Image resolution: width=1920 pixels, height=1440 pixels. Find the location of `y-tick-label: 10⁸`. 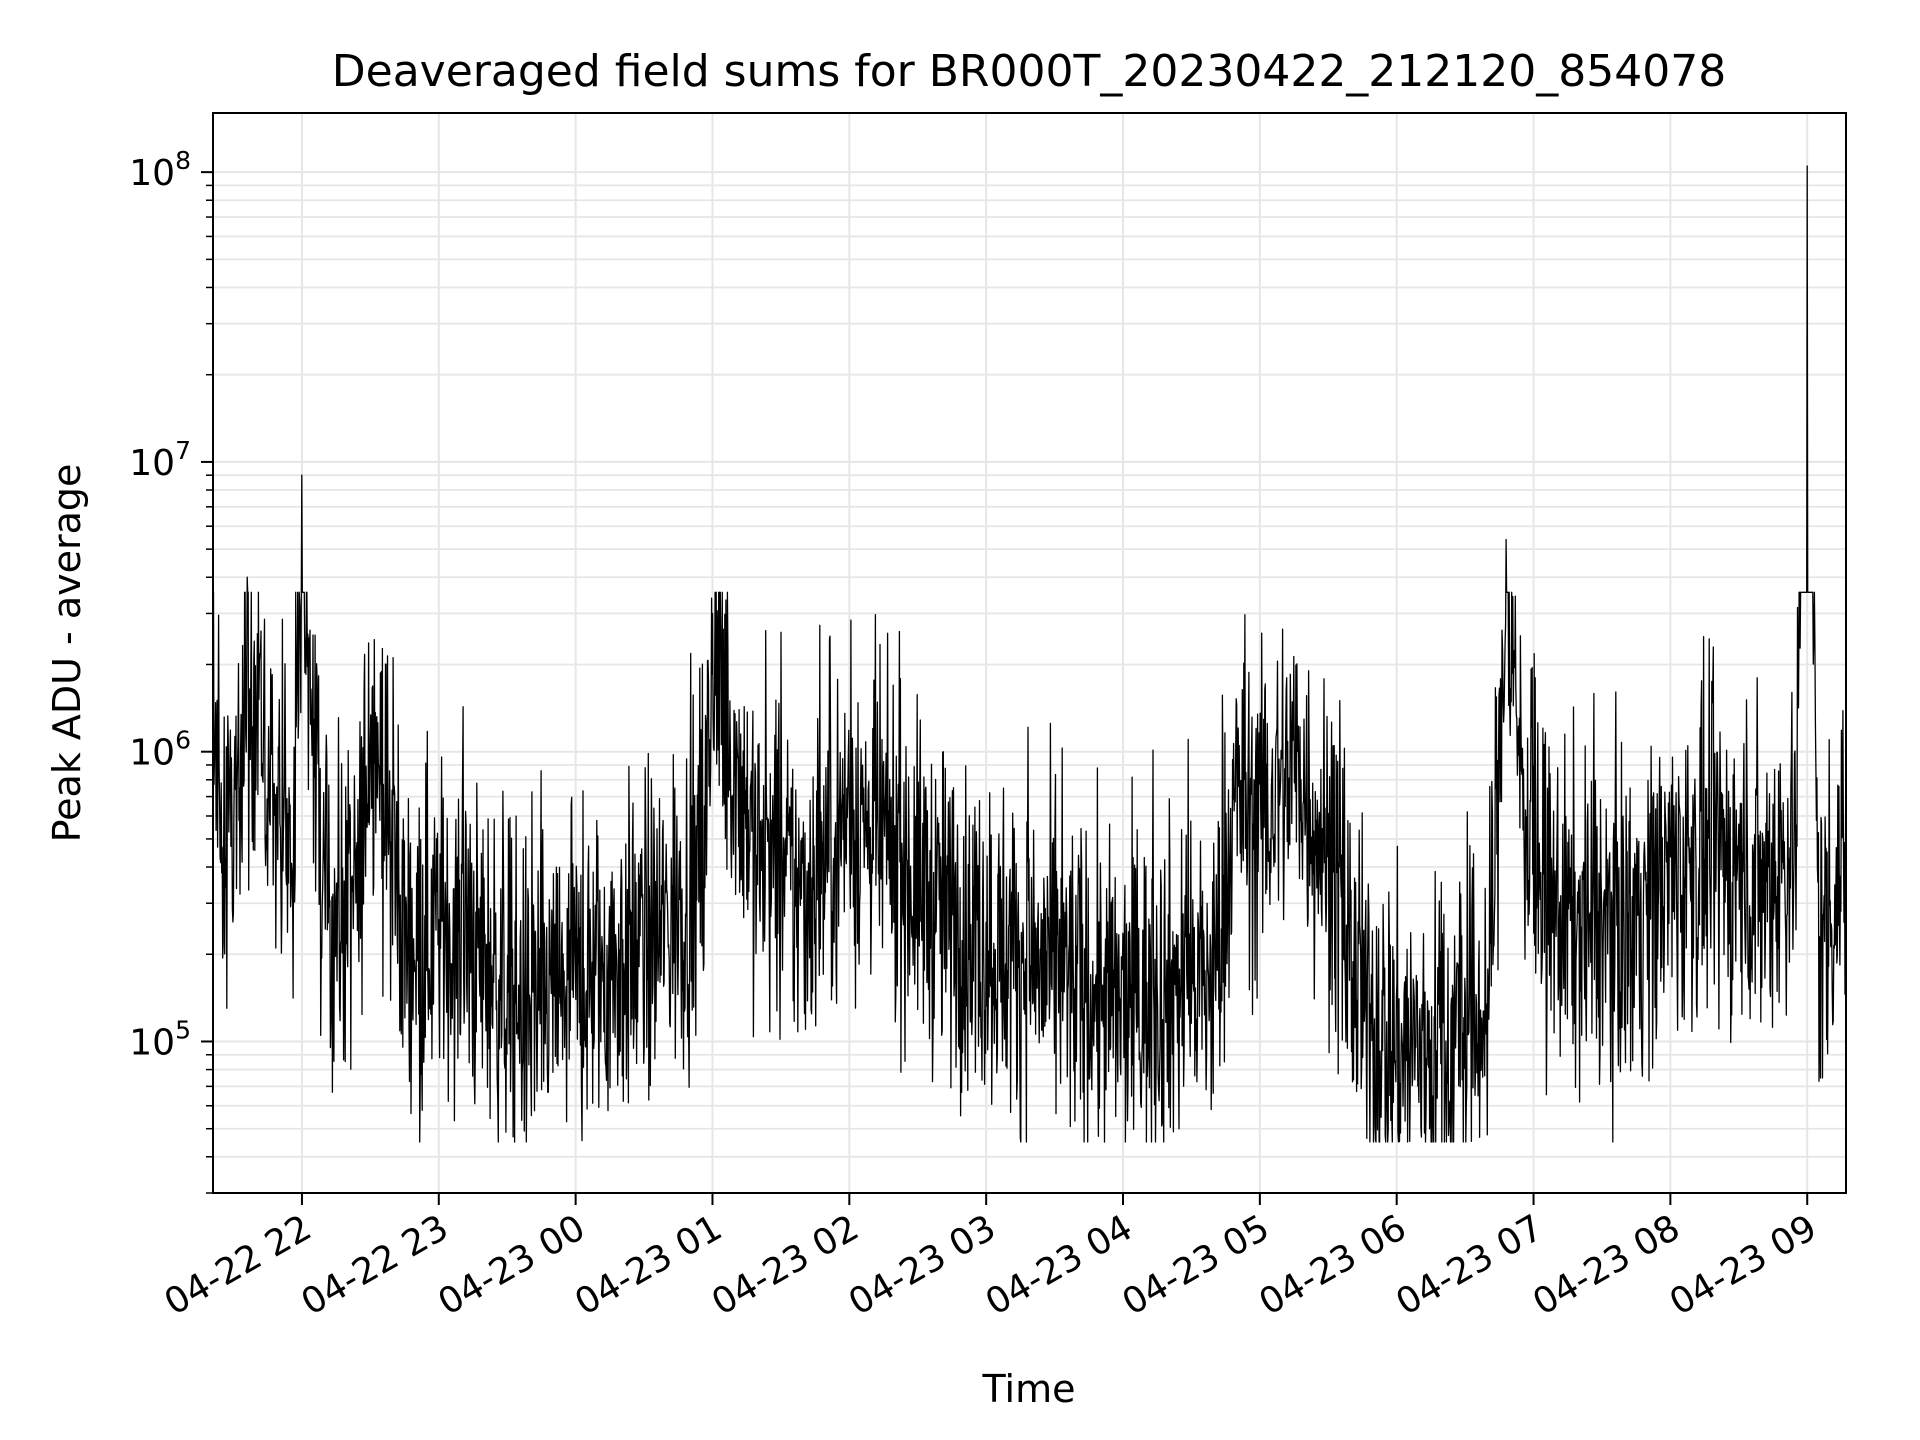

y-tick-label: 10⁸ is located at coordinates (160, 170).